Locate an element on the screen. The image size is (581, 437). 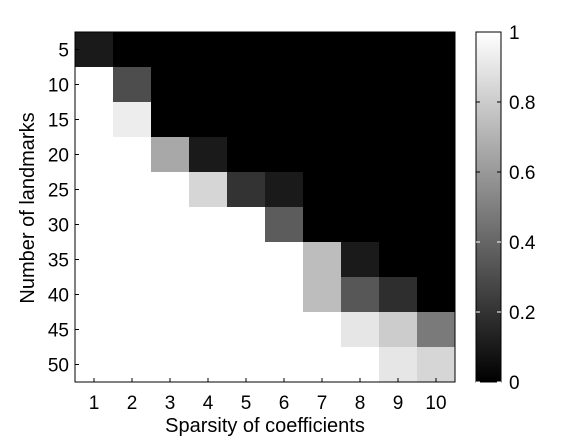
heatmap-cell-r20-c8 is located at coordinates (360, 155).